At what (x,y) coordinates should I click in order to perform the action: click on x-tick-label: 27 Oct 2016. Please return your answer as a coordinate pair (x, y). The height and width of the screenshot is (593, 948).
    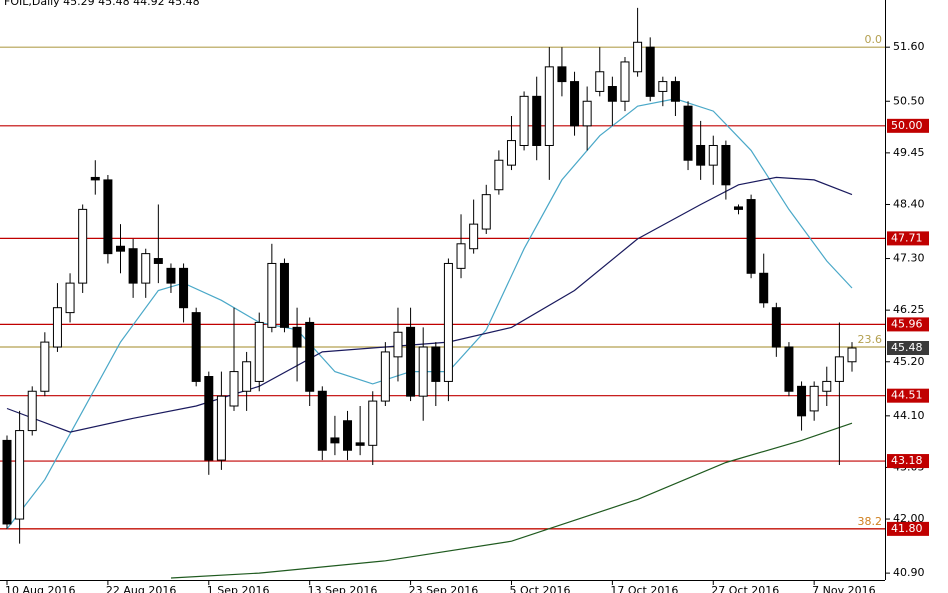
    Looking at the image, I should click on (745, 588).